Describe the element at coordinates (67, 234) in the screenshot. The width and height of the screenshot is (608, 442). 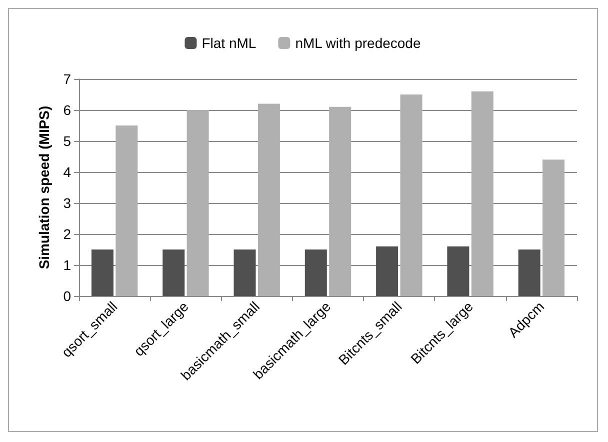
I see `y-tick-label: 2` at that location.